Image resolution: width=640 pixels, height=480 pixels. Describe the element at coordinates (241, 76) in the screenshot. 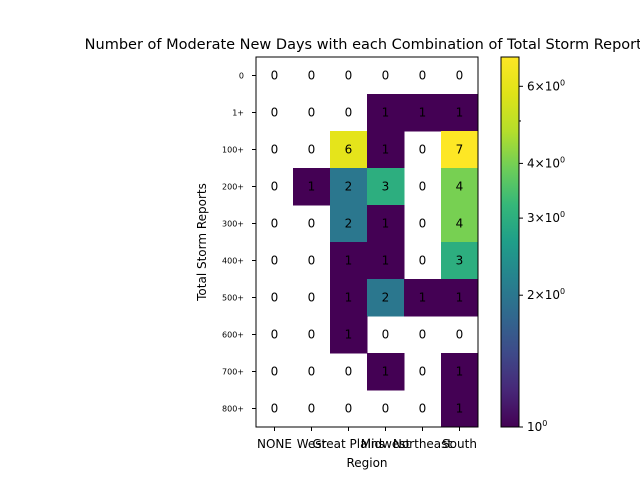

I see `y-tick-label: 0` at that location.